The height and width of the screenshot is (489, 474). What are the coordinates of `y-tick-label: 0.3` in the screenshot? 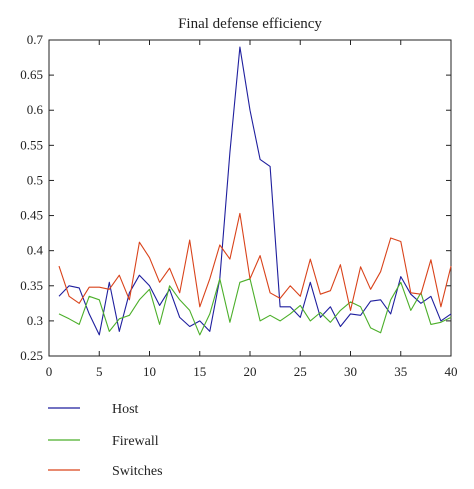 It's located at (35, 320).